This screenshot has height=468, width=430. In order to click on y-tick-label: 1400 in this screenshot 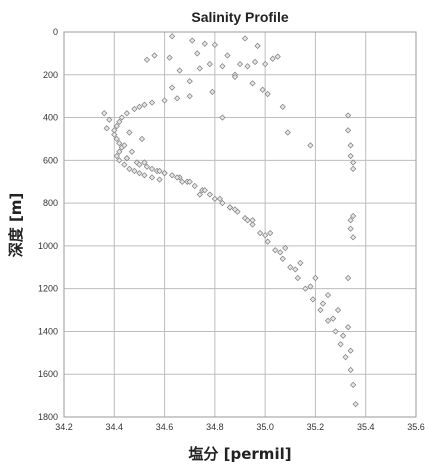, I will do `click(48, 331)`.